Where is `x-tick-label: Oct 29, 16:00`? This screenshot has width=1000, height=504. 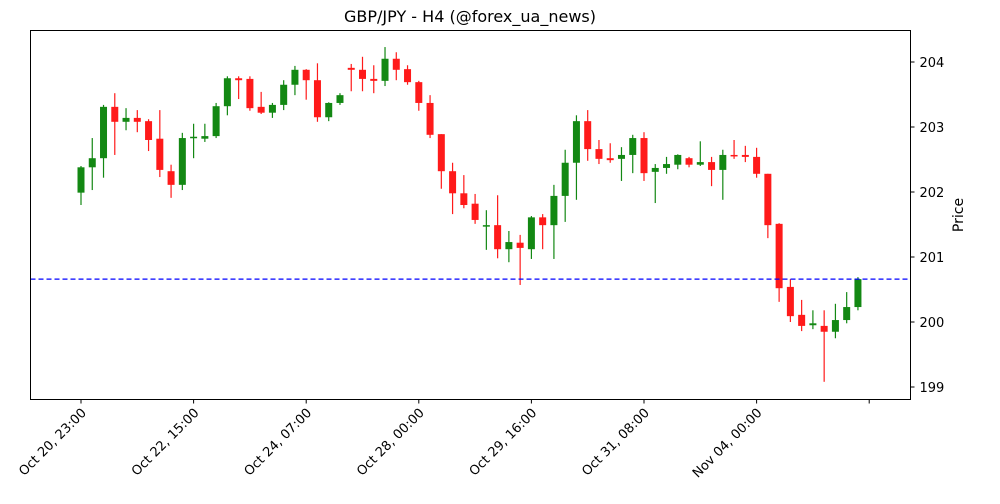 x-tick-label: Oct 29, 16:00 is located at coordinates (503, 442).